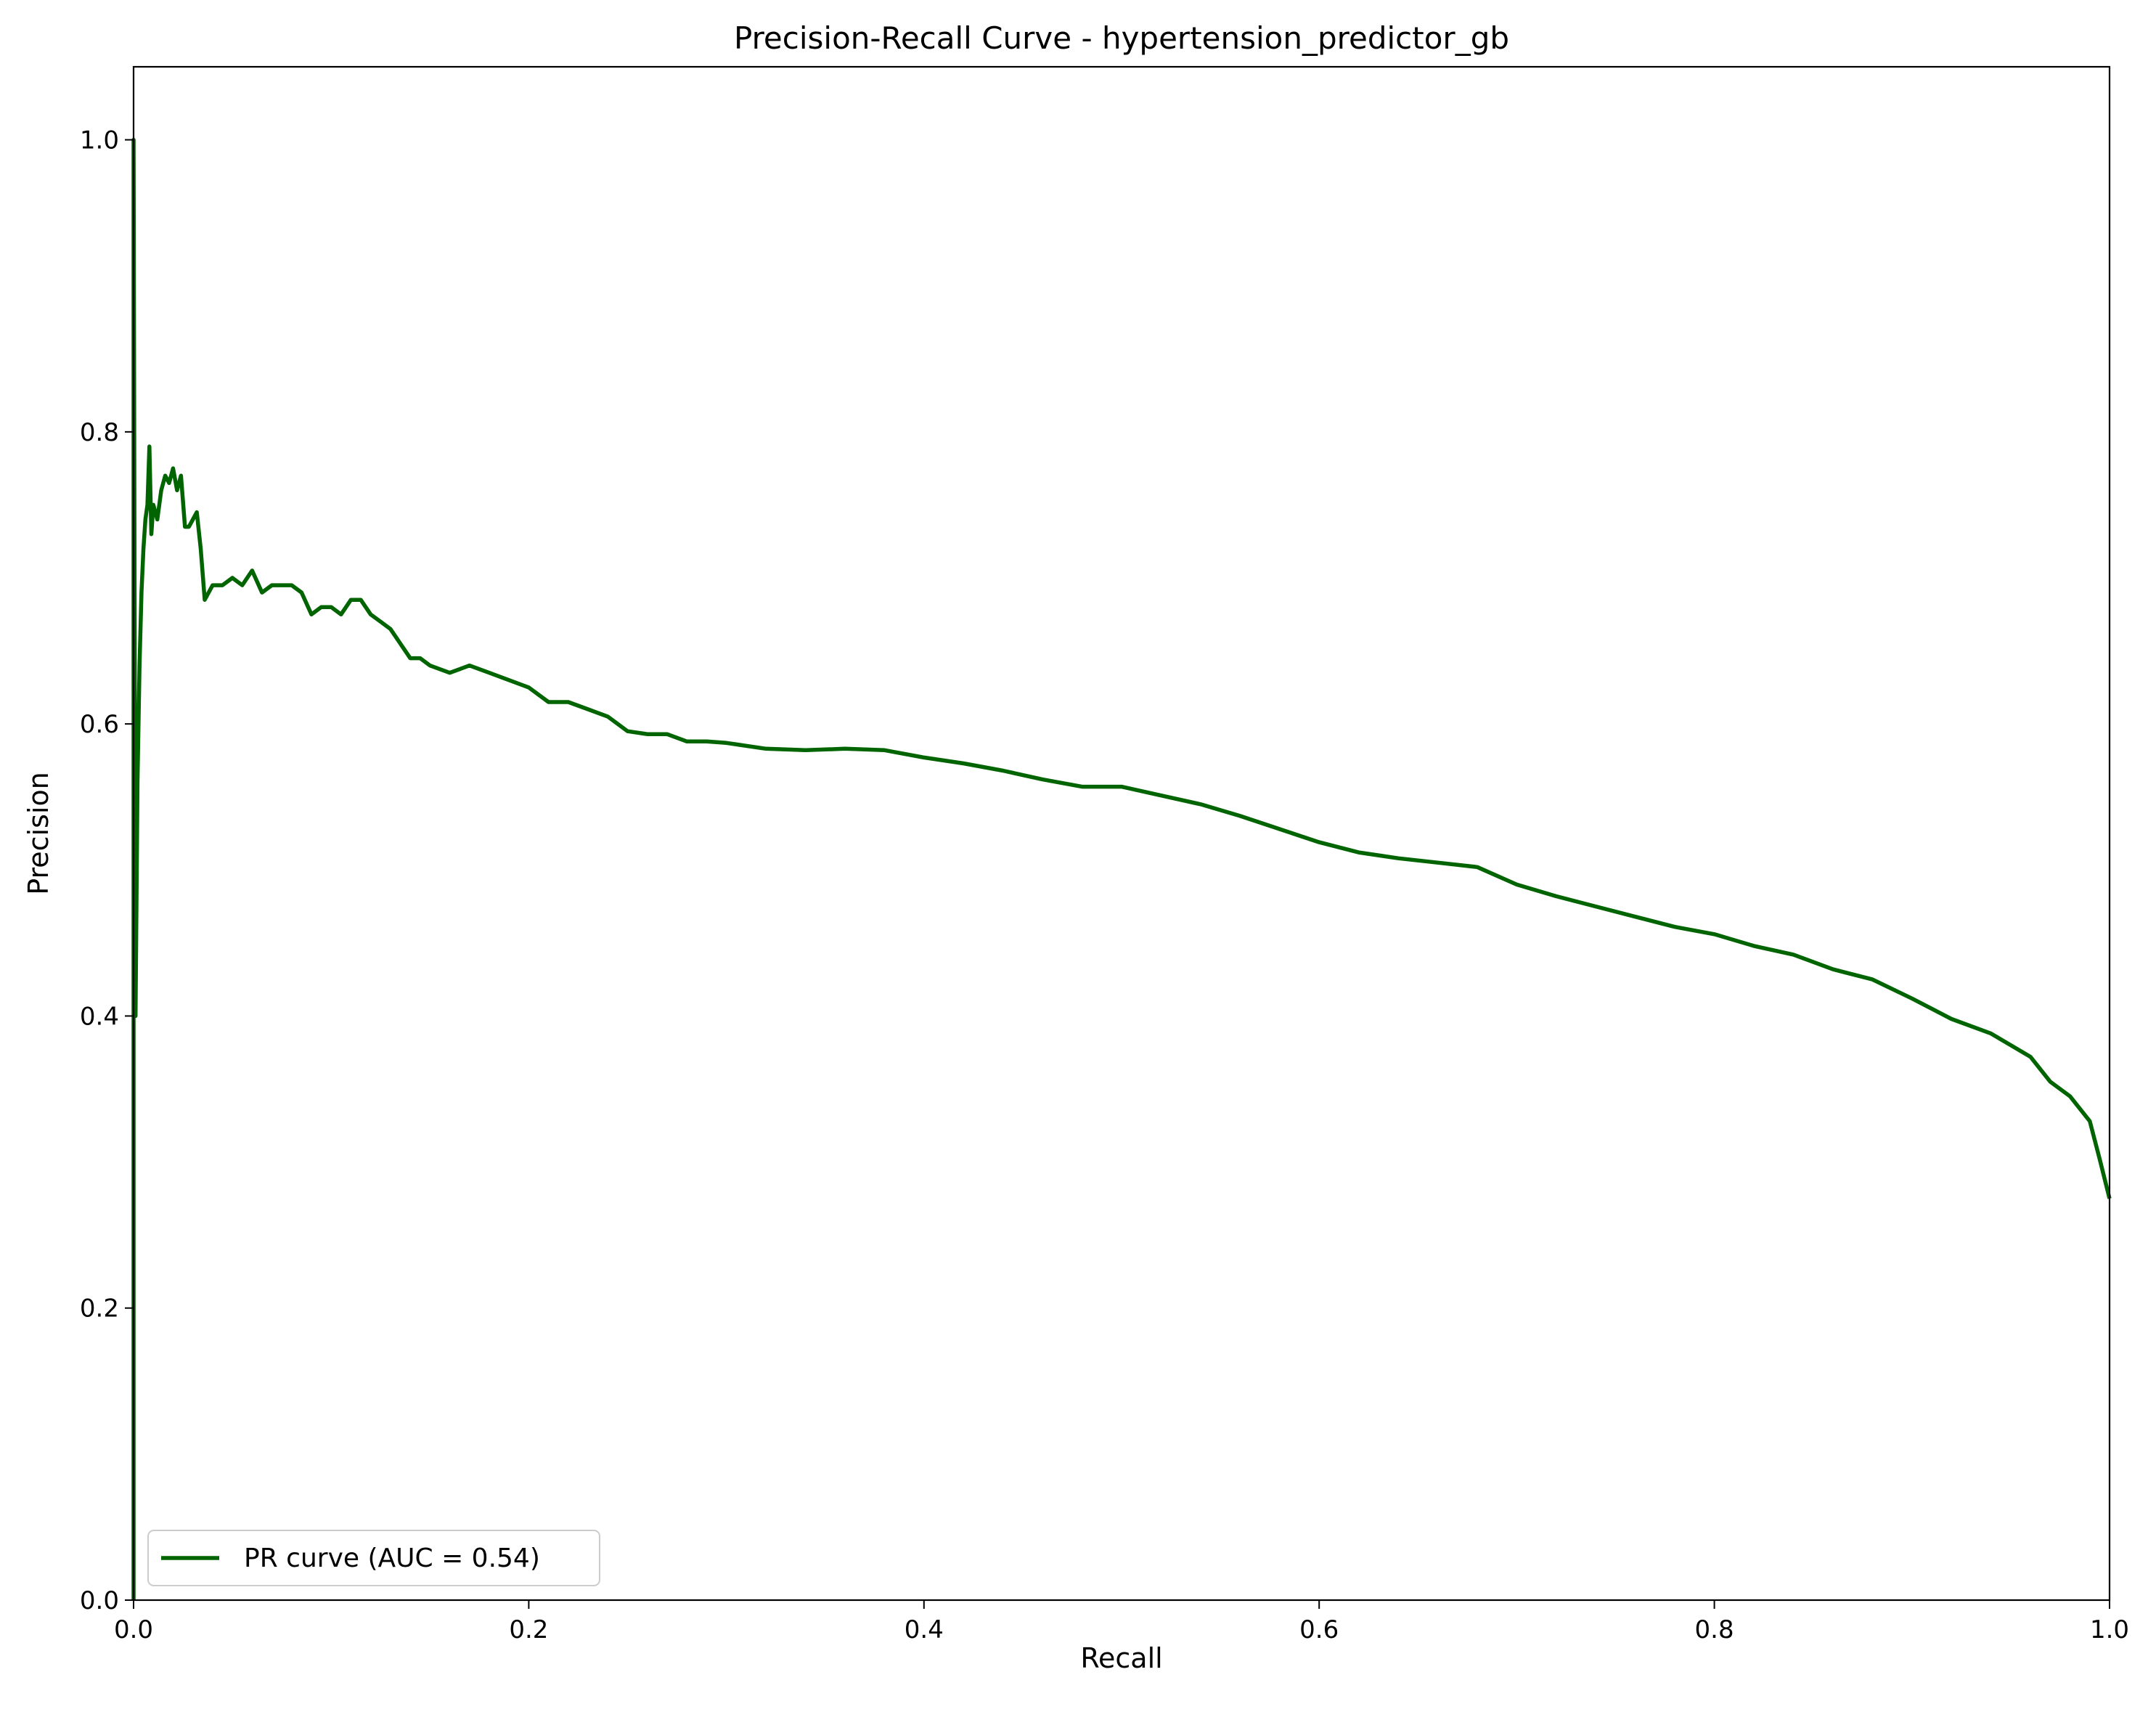 Image resolution: width=2156 pixels, height=1717 pixels. Describe the element at coordinates (392, 1558) in the screenshot. I see `legend-label: PR curve (AUC = 0.54)` at that location.